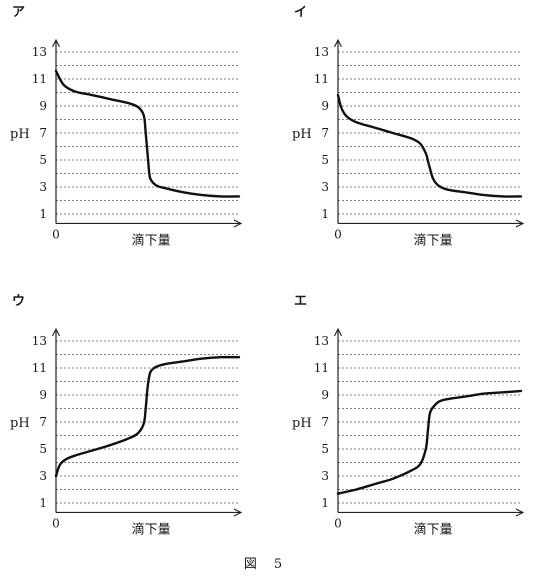 The image size is (539, 581). What do you see at coordinates (300, 301) in the screenshot?
I see `panel-label: エ` at bounding box center [300, 301].